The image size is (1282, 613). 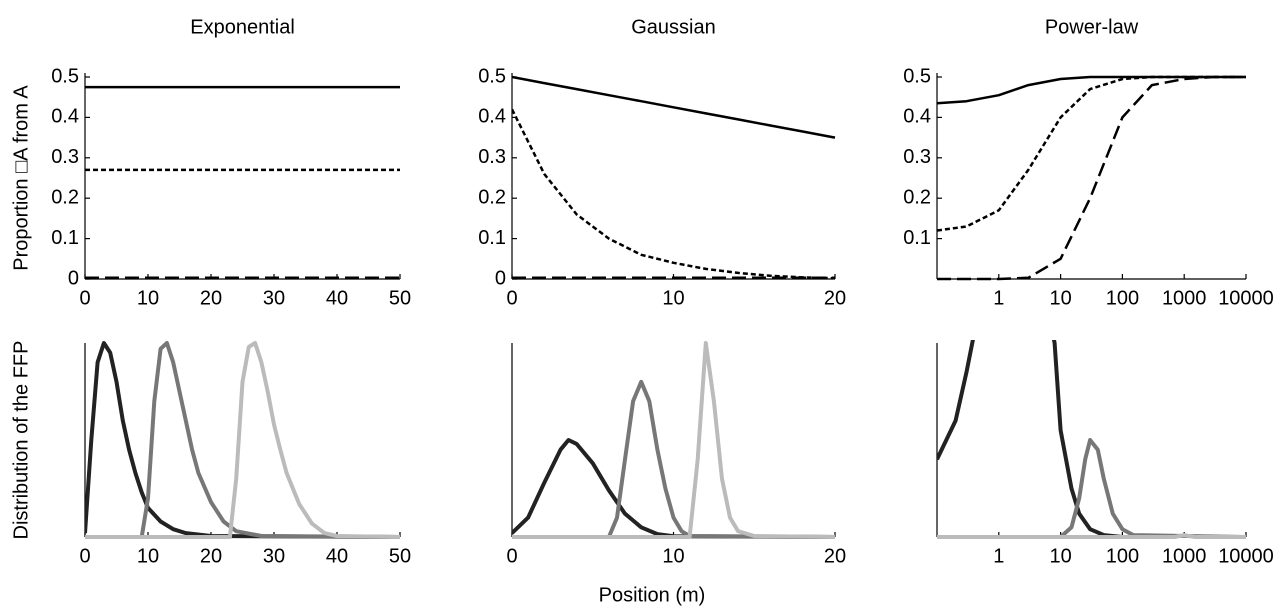 What do you see at coordinates (652, 595) in the screenshot?
I see `x-axis-label: Position (m)` at bounding box center [652, 595].